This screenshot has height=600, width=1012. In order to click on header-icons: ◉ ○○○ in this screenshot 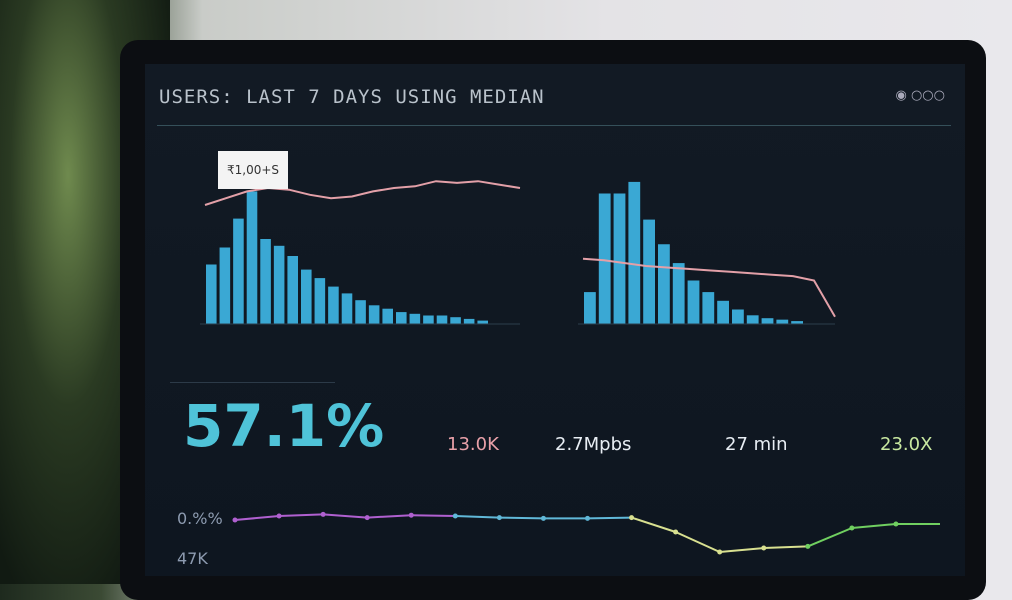, I will do `click(920, 95)`.